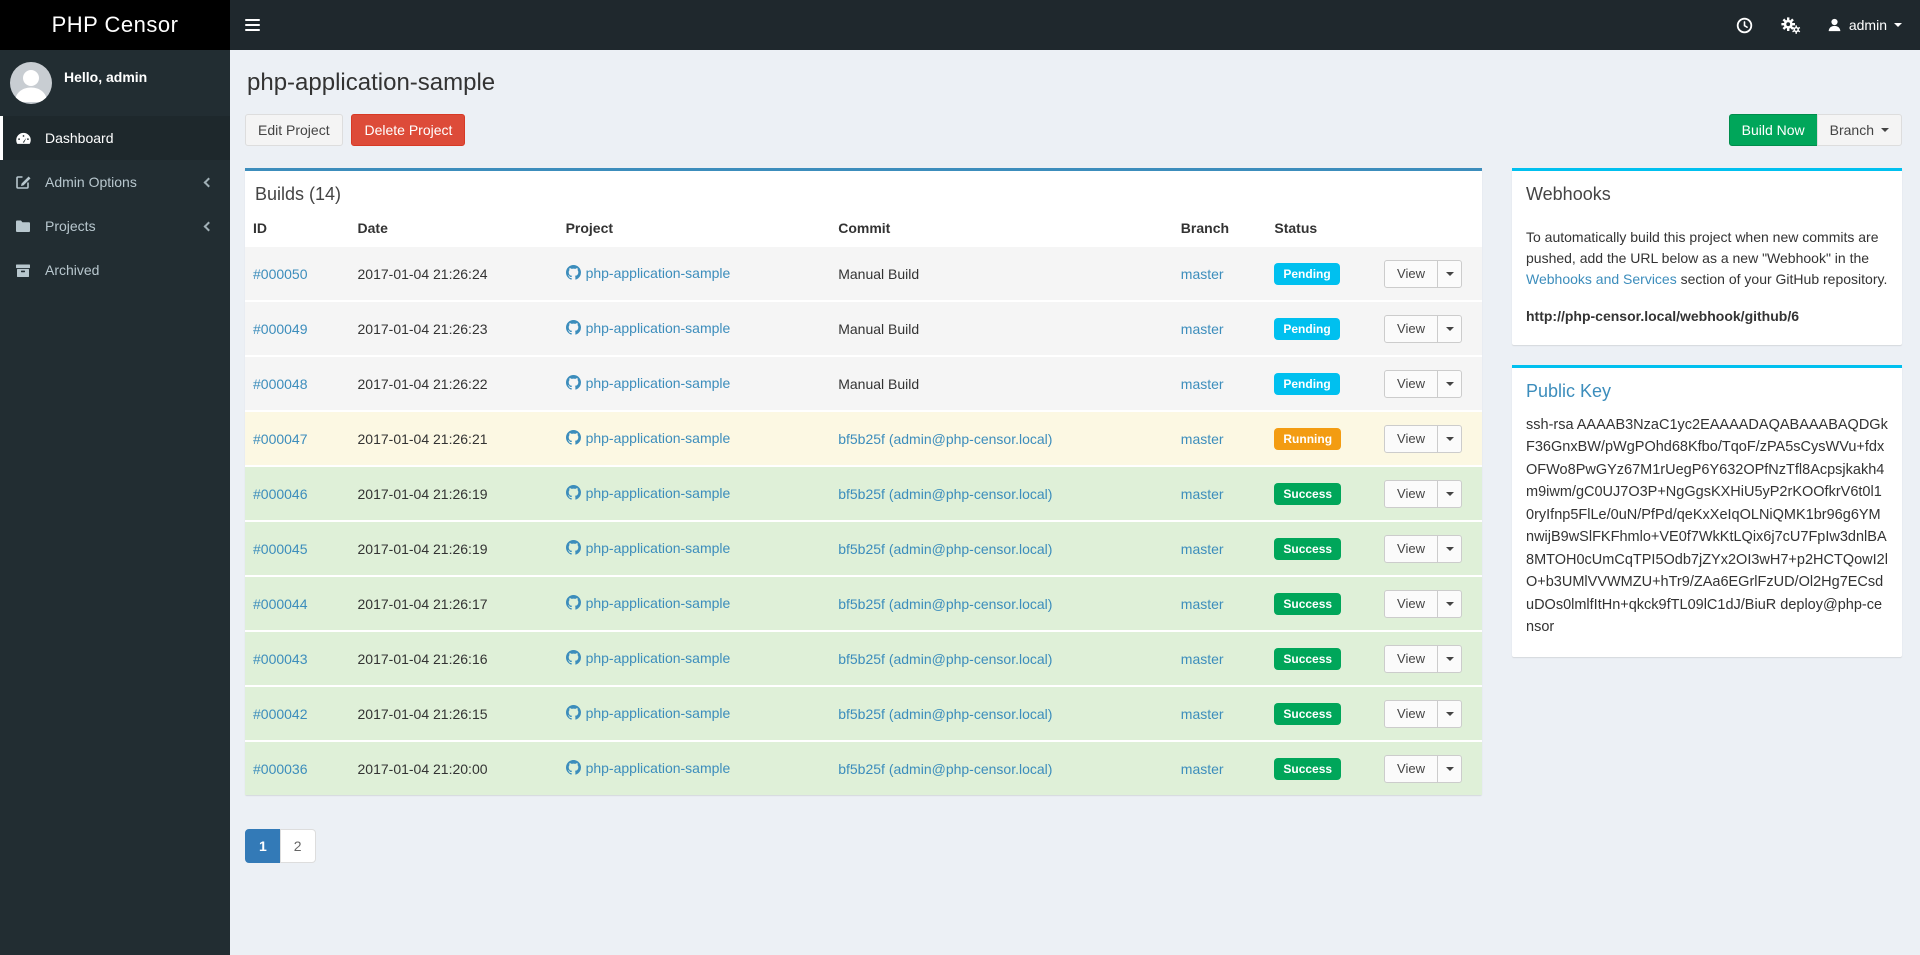 The image size is (1920, 955). I want to click on build-now-button: Build Now, so click(1773, 130).